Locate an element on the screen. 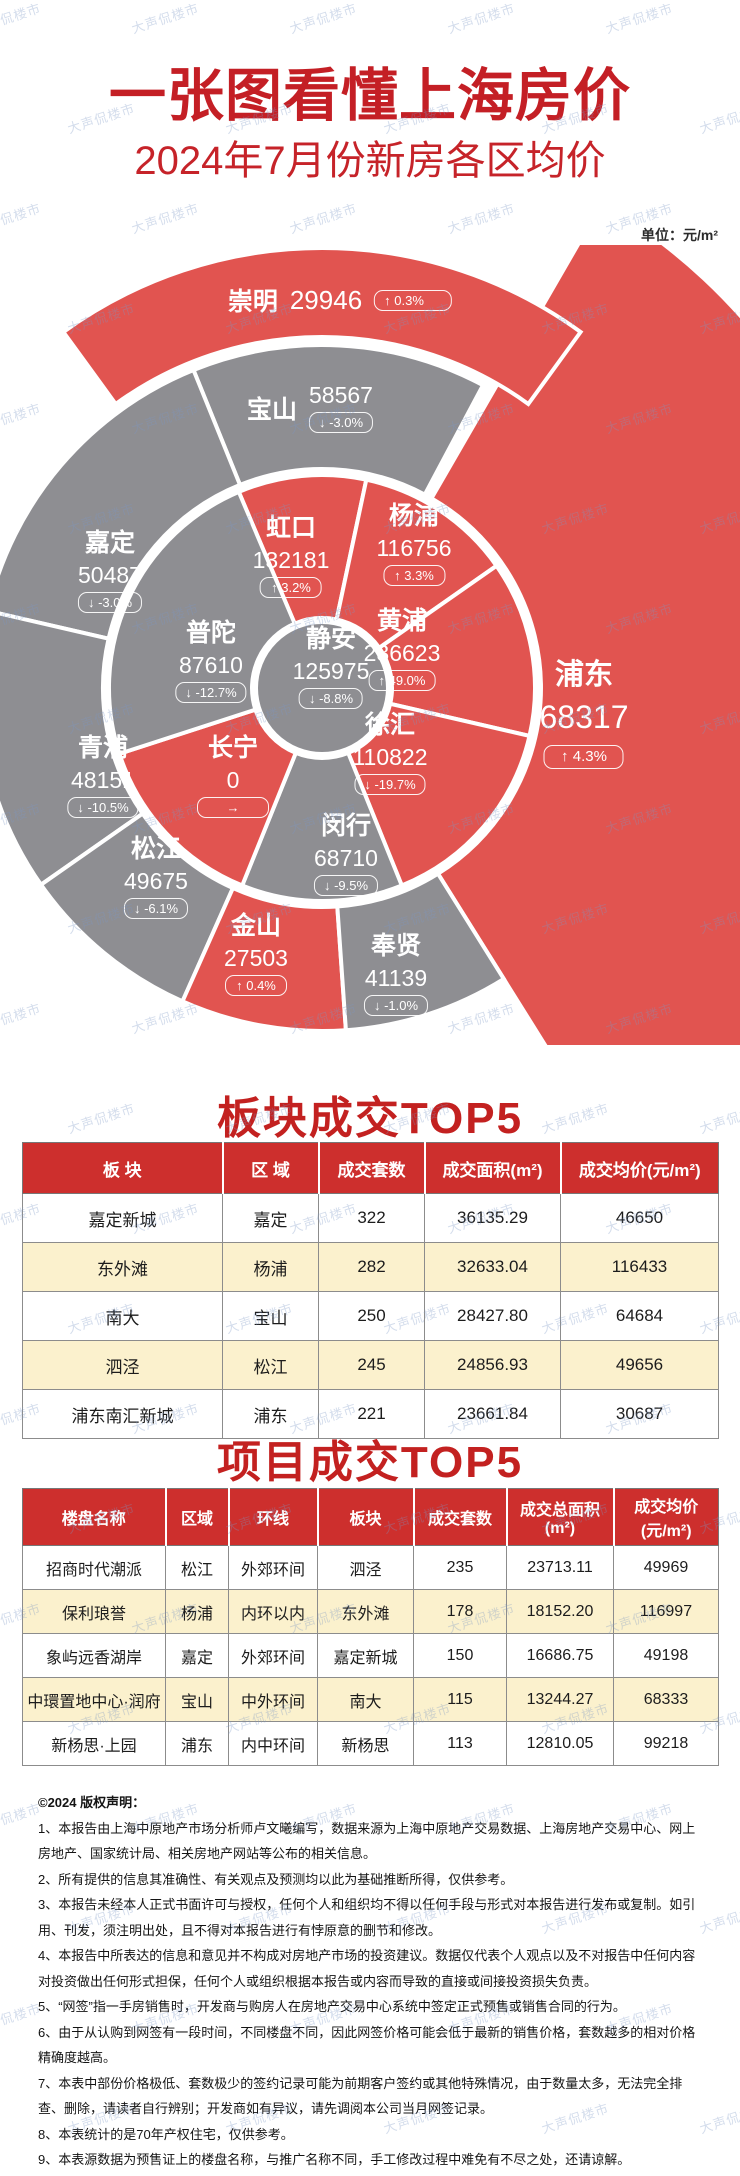  segment-minhang-label: 闵行 68710 ↓ -9.5% is located at coordinates (346, 854).